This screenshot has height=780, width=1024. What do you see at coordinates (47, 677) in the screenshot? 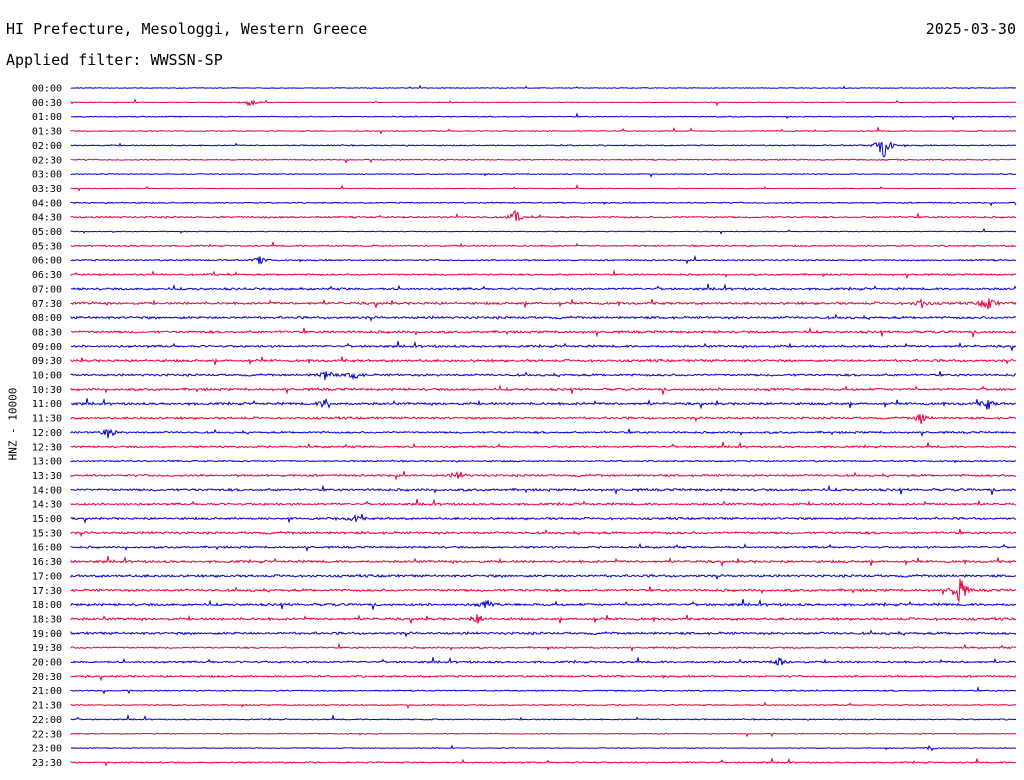
I see `row-time-label: 20:30` at bounding box center [47, 677].